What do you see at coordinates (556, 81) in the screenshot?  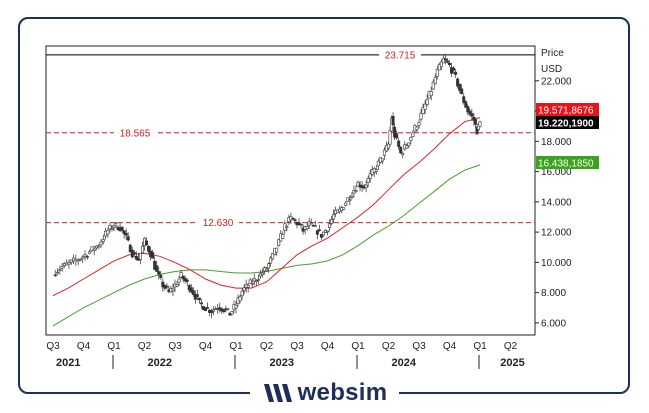 I see `y-tick-label: 22.000` at bounding box center [556, 81].